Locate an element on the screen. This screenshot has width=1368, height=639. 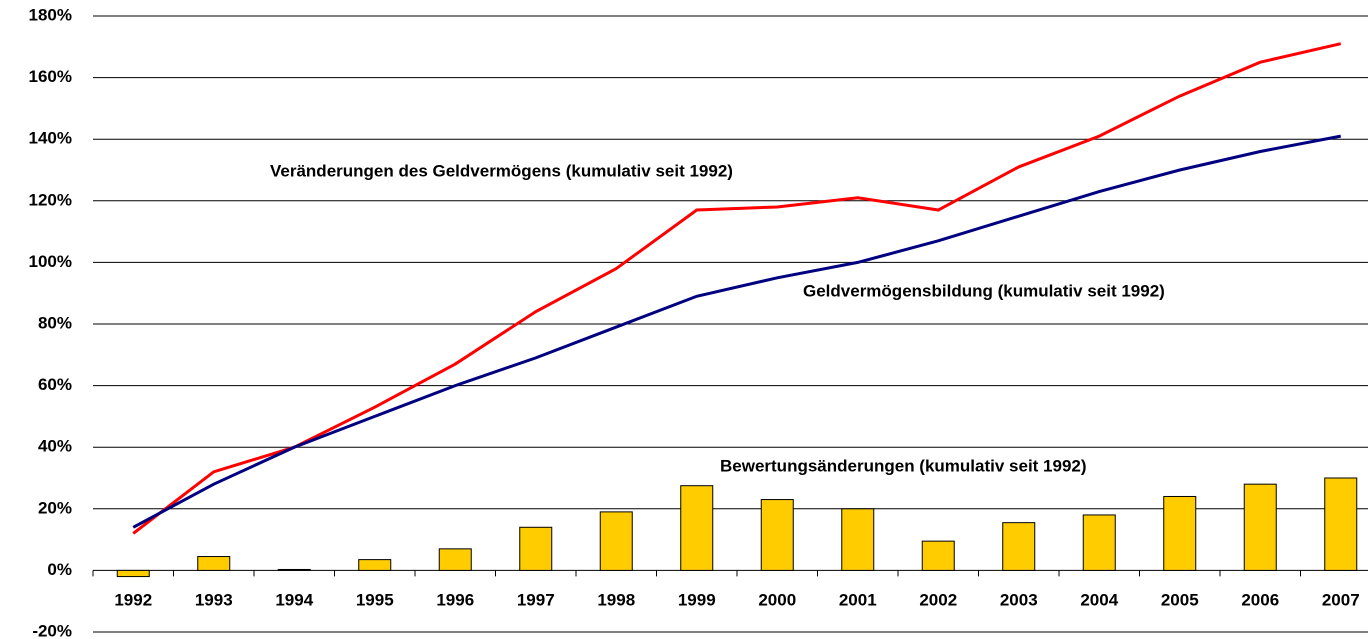
x-tick-label: 2007 is located at coordinates (1341, 599).